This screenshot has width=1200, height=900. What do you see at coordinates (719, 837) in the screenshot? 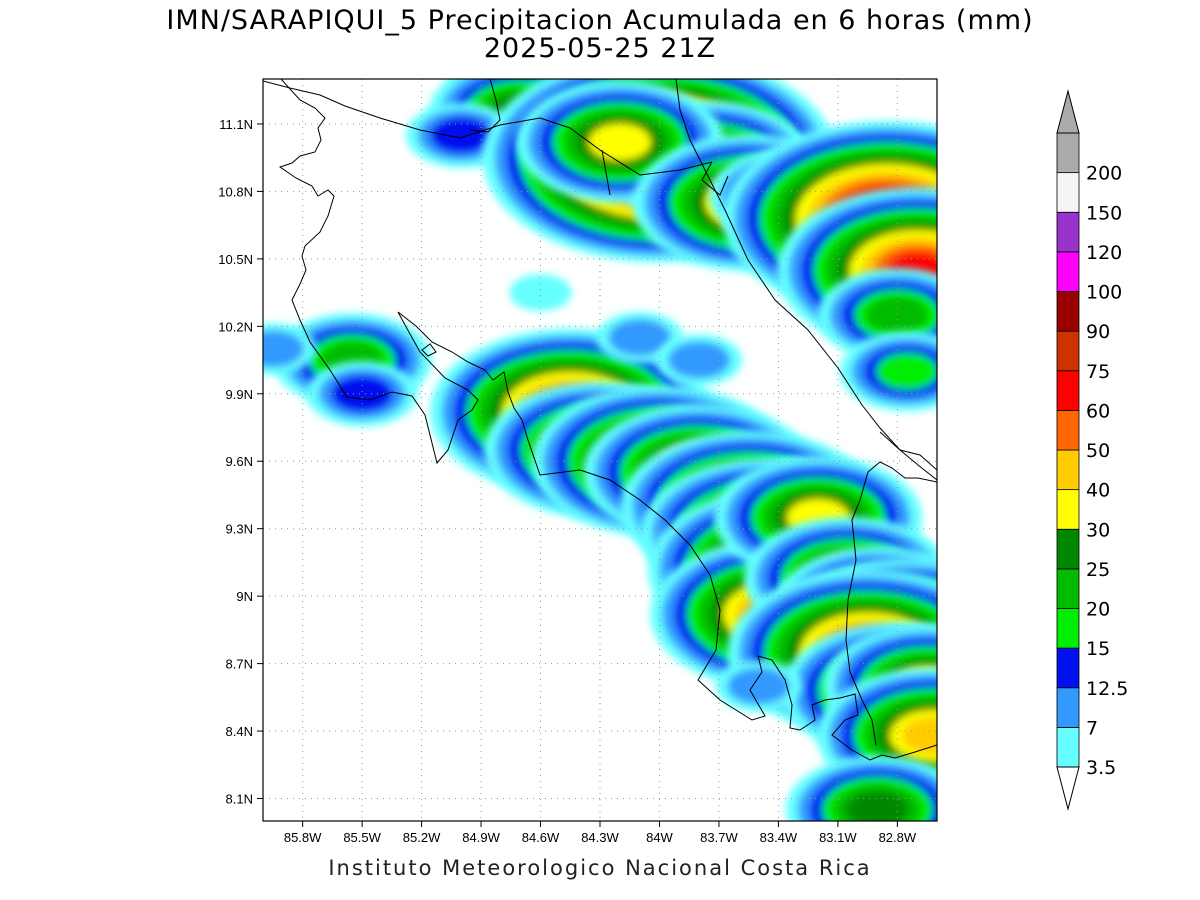
I see `lon-tick-label: 83.7W` at bounding box center [719, 837].